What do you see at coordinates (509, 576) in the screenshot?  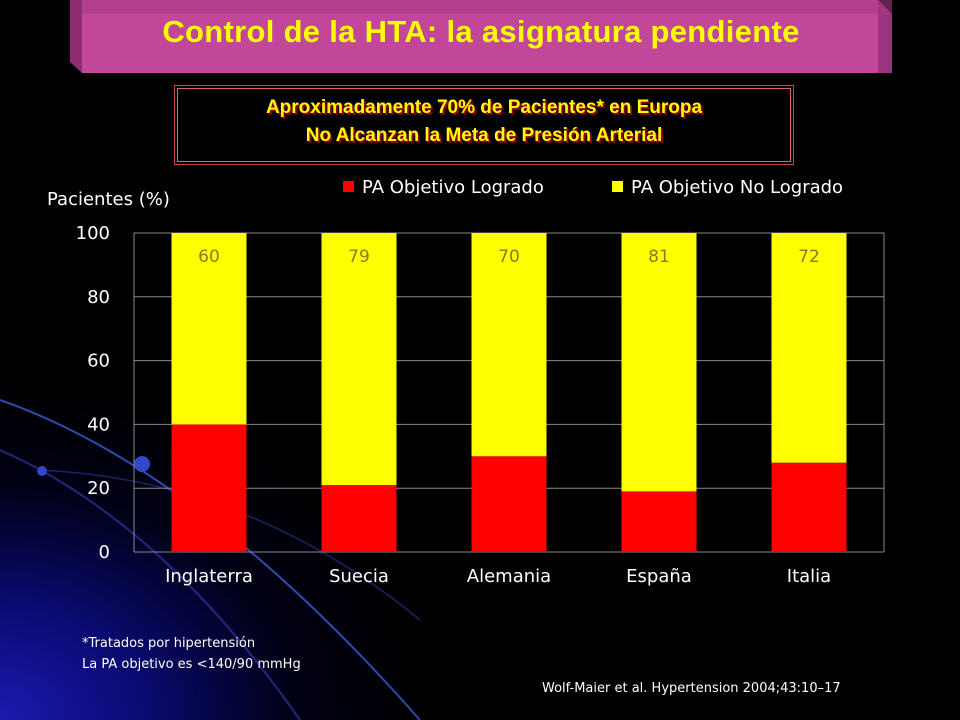 I see `x-tick-label: Alemania` at bounding box center [509, 576].